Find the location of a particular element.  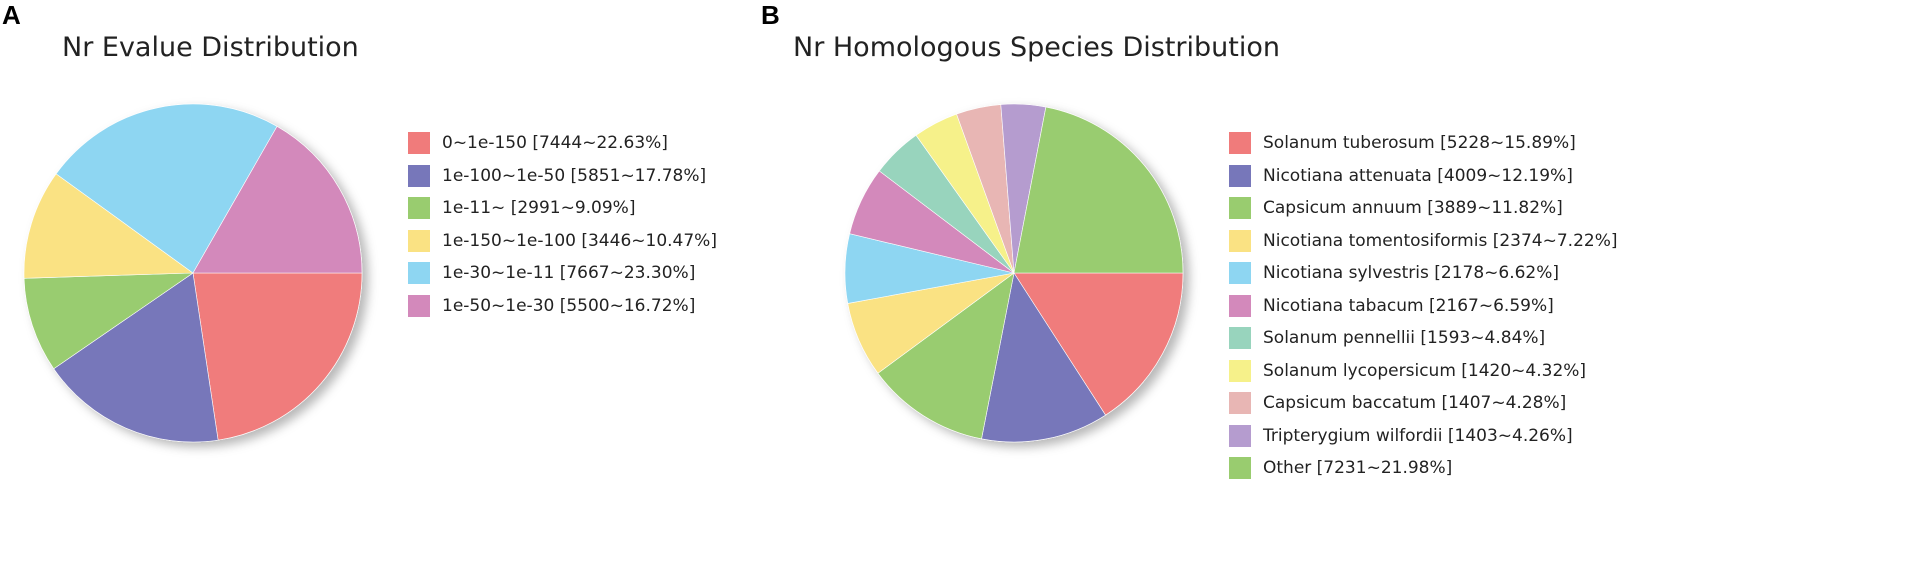

chart-b-legend-item: Solanum tuberosum [5228~15.89%] is located at coordinates (1423, 143).